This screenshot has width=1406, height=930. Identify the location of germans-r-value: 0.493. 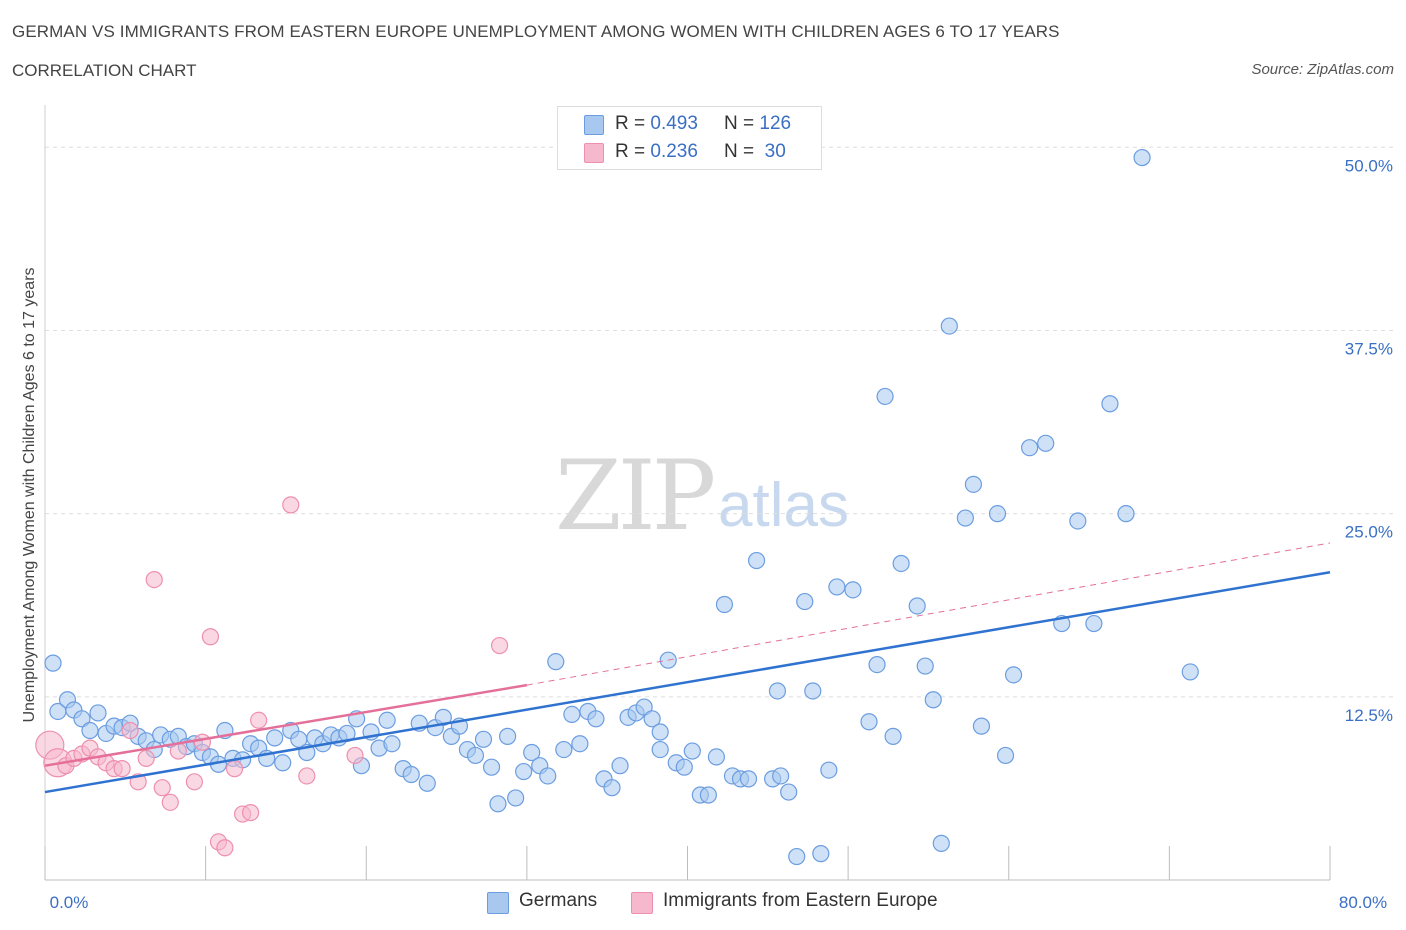
(674, 123).